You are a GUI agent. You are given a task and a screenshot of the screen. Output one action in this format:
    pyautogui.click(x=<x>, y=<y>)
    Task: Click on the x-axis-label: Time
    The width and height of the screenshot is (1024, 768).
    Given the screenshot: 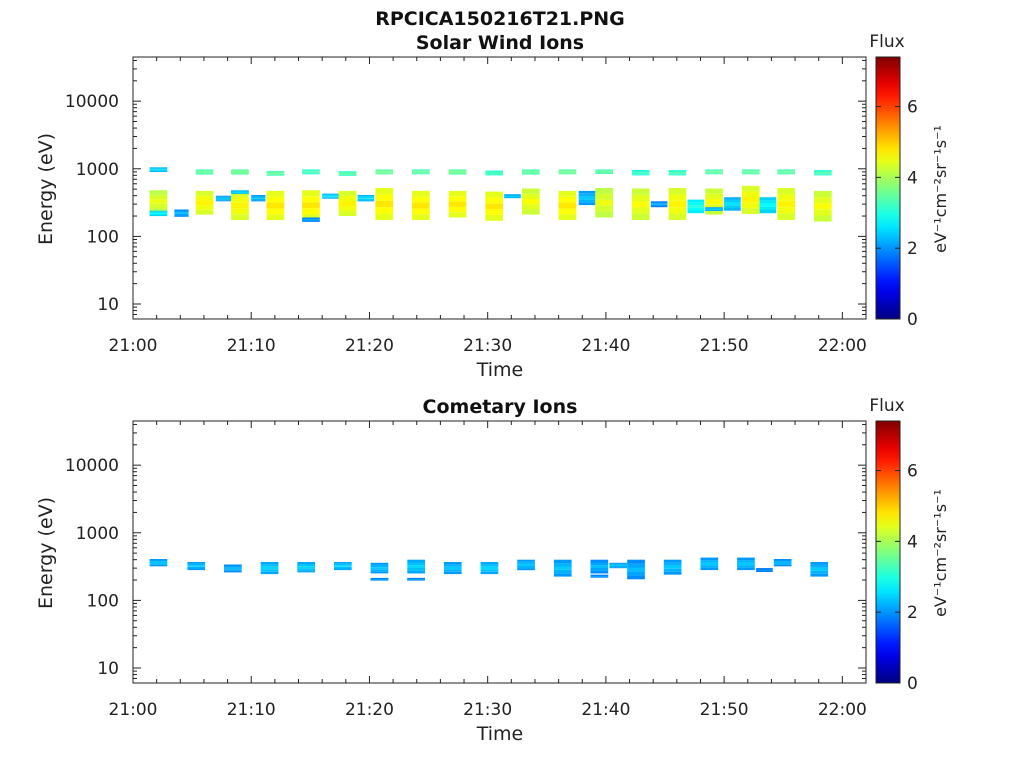 What is the action you would take?
    pyautogui.click(x=500, y=734)
    